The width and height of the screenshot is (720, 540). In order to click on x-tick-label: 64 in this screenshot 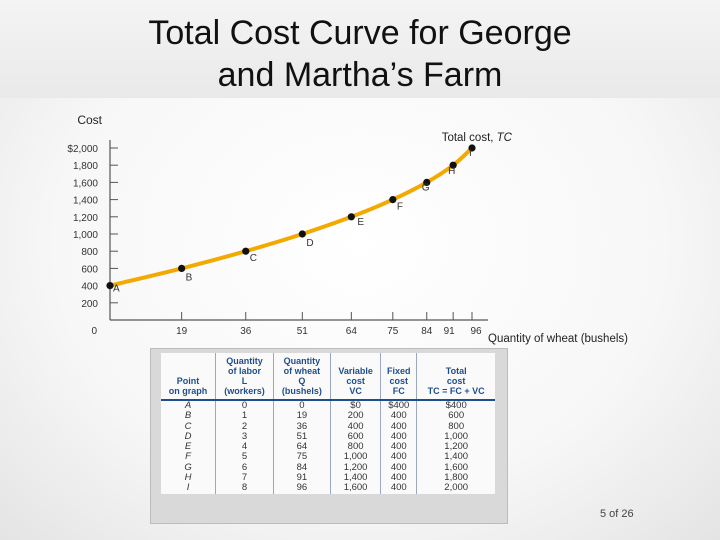, I will do `click(352, 331)`.